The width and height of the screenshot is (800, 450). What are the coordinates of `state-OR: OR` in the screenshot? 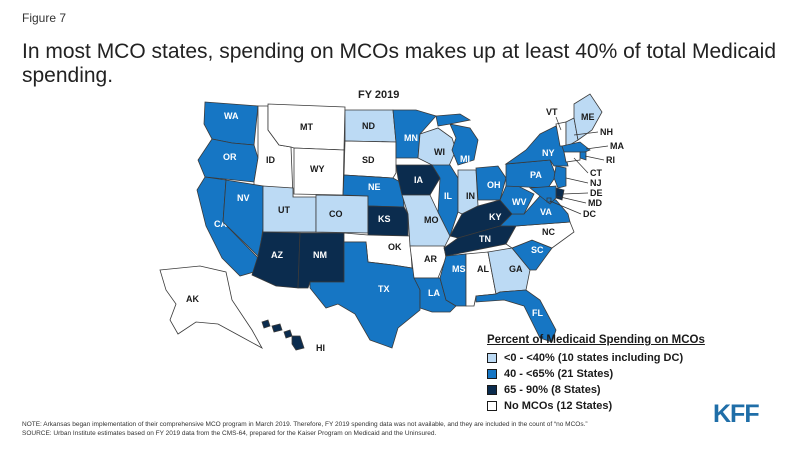 It's located at (228, 160).